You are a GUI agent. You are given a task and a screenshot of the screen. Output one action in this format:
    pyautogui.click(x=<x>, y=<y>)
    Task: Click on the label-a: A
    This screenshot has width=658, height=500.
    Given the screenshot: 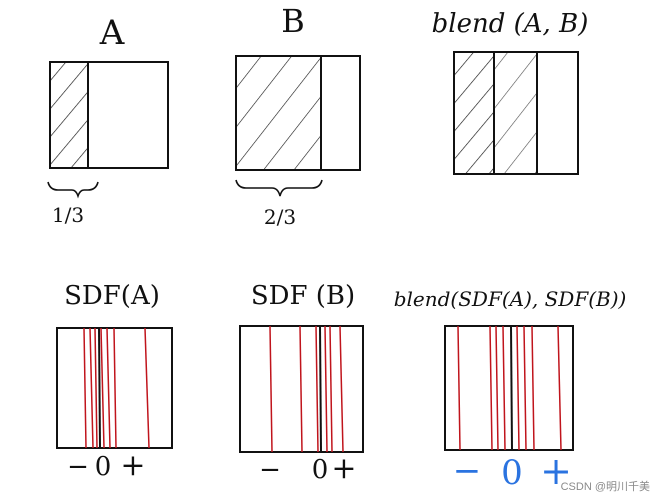 What is the action you would take?
    pyautogui.click(x=112, y=33)
    